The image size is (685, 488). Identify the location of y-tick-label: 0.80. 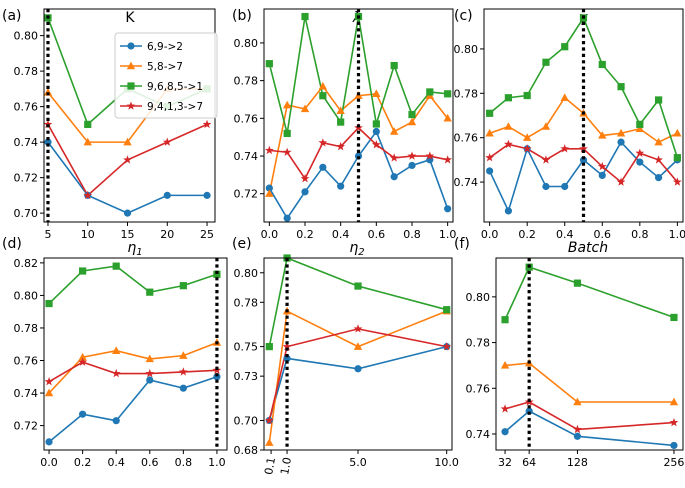
(246, 273).